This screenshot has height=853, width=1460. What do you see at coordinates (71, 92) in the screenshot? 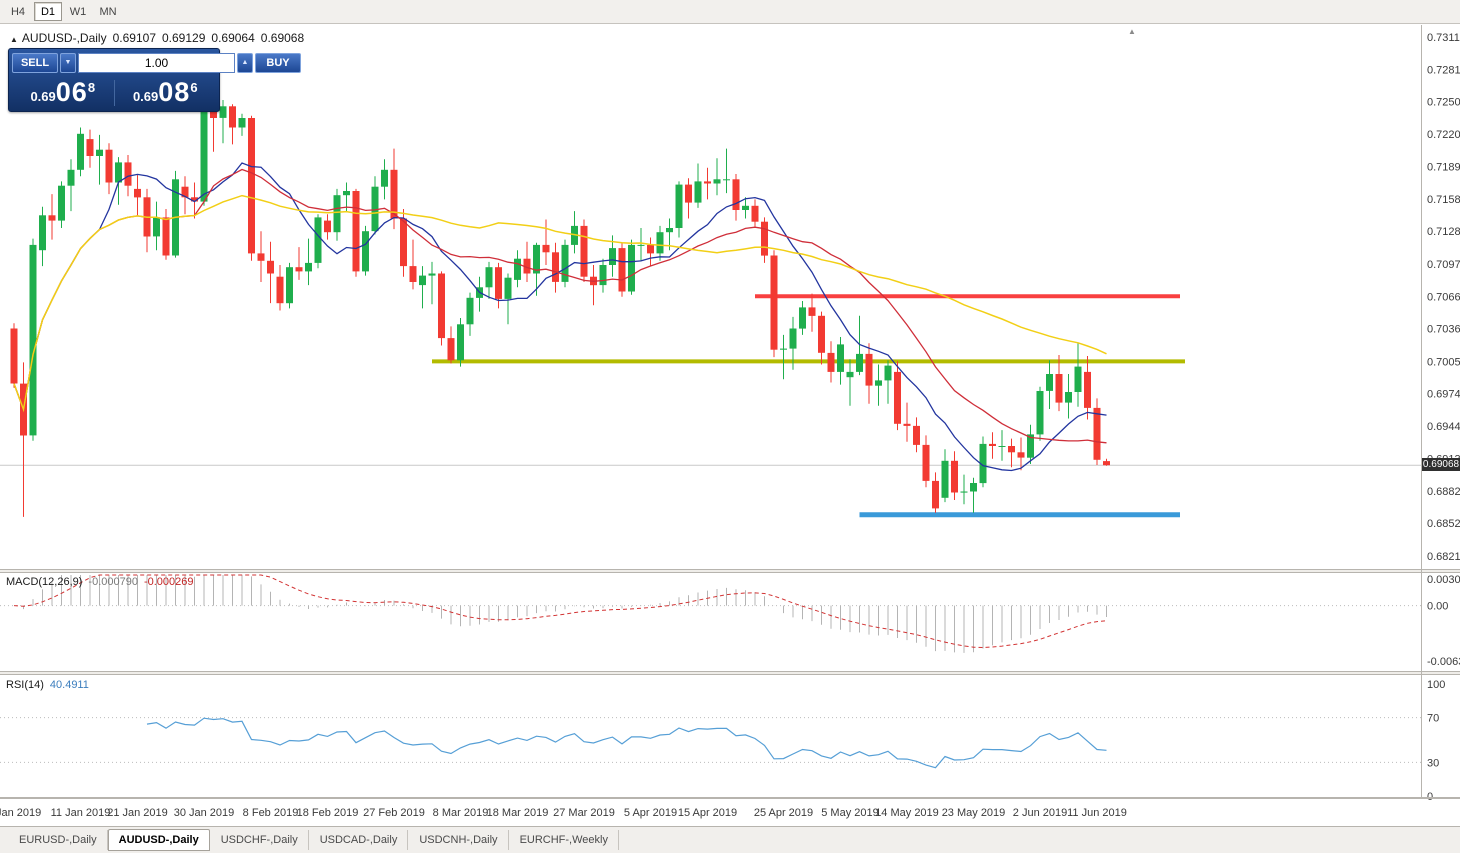
I see `sell-price-pips: 06` at bounding box center [71, 92].